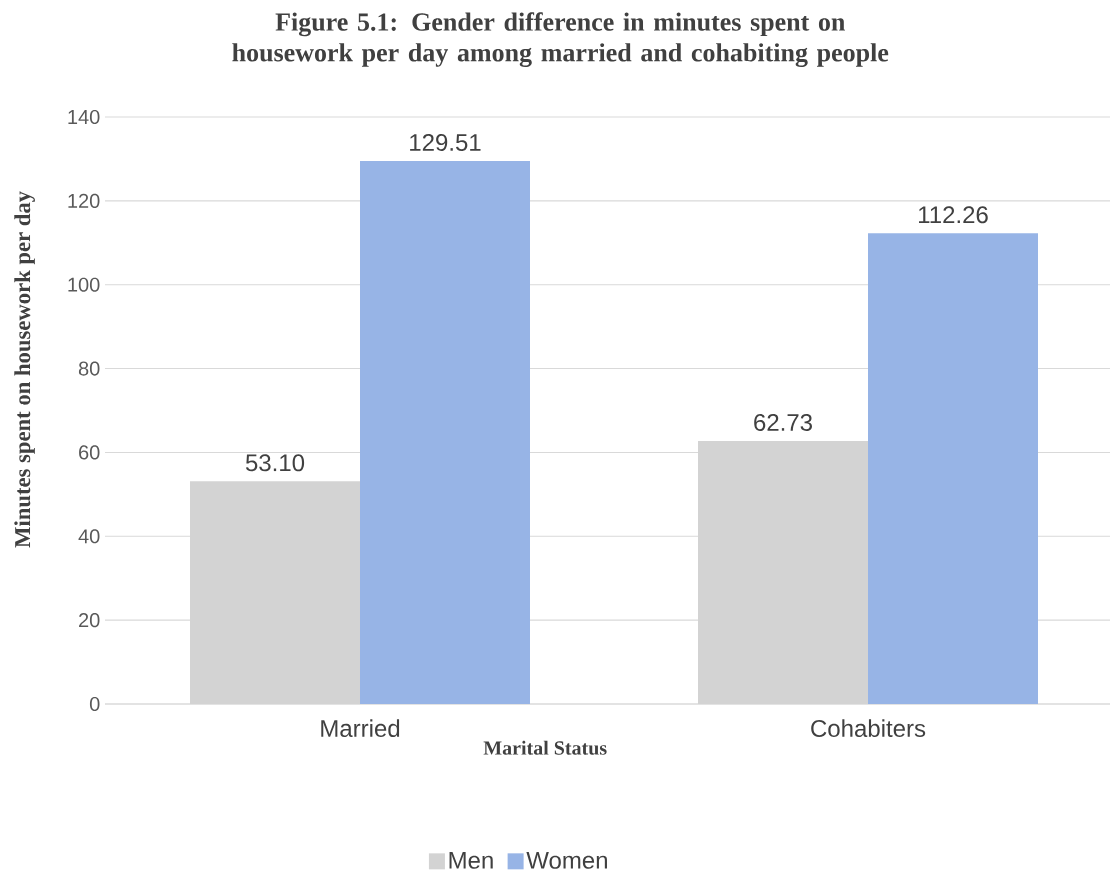 This screenshot has height=876, width=1117. Describe the element at coordinates (84, 284) in the screenshot. I see `y-tick-label: 100` at that location.